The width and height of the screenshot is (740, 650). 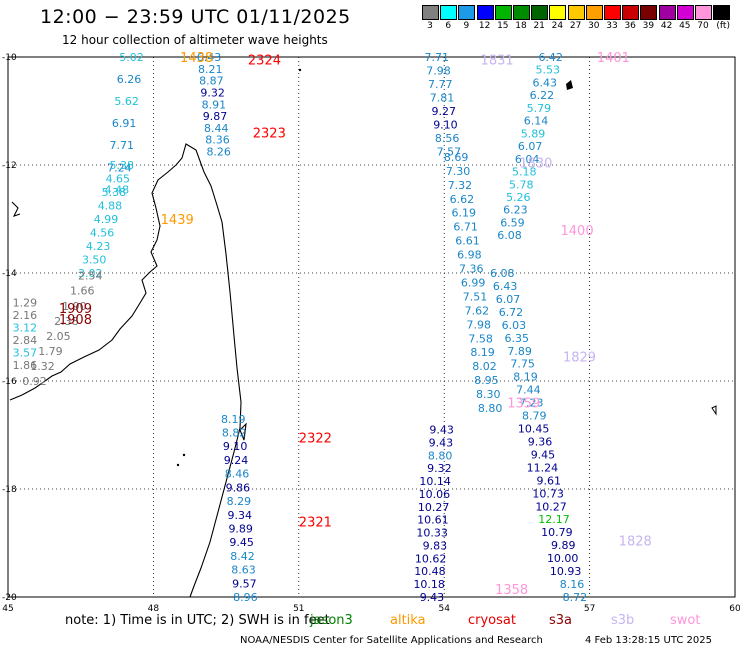 What do you see at coordinates (444, 609) in the screenshot?
I see `lon-tick-label: 54` at bounding box center [444, 609].